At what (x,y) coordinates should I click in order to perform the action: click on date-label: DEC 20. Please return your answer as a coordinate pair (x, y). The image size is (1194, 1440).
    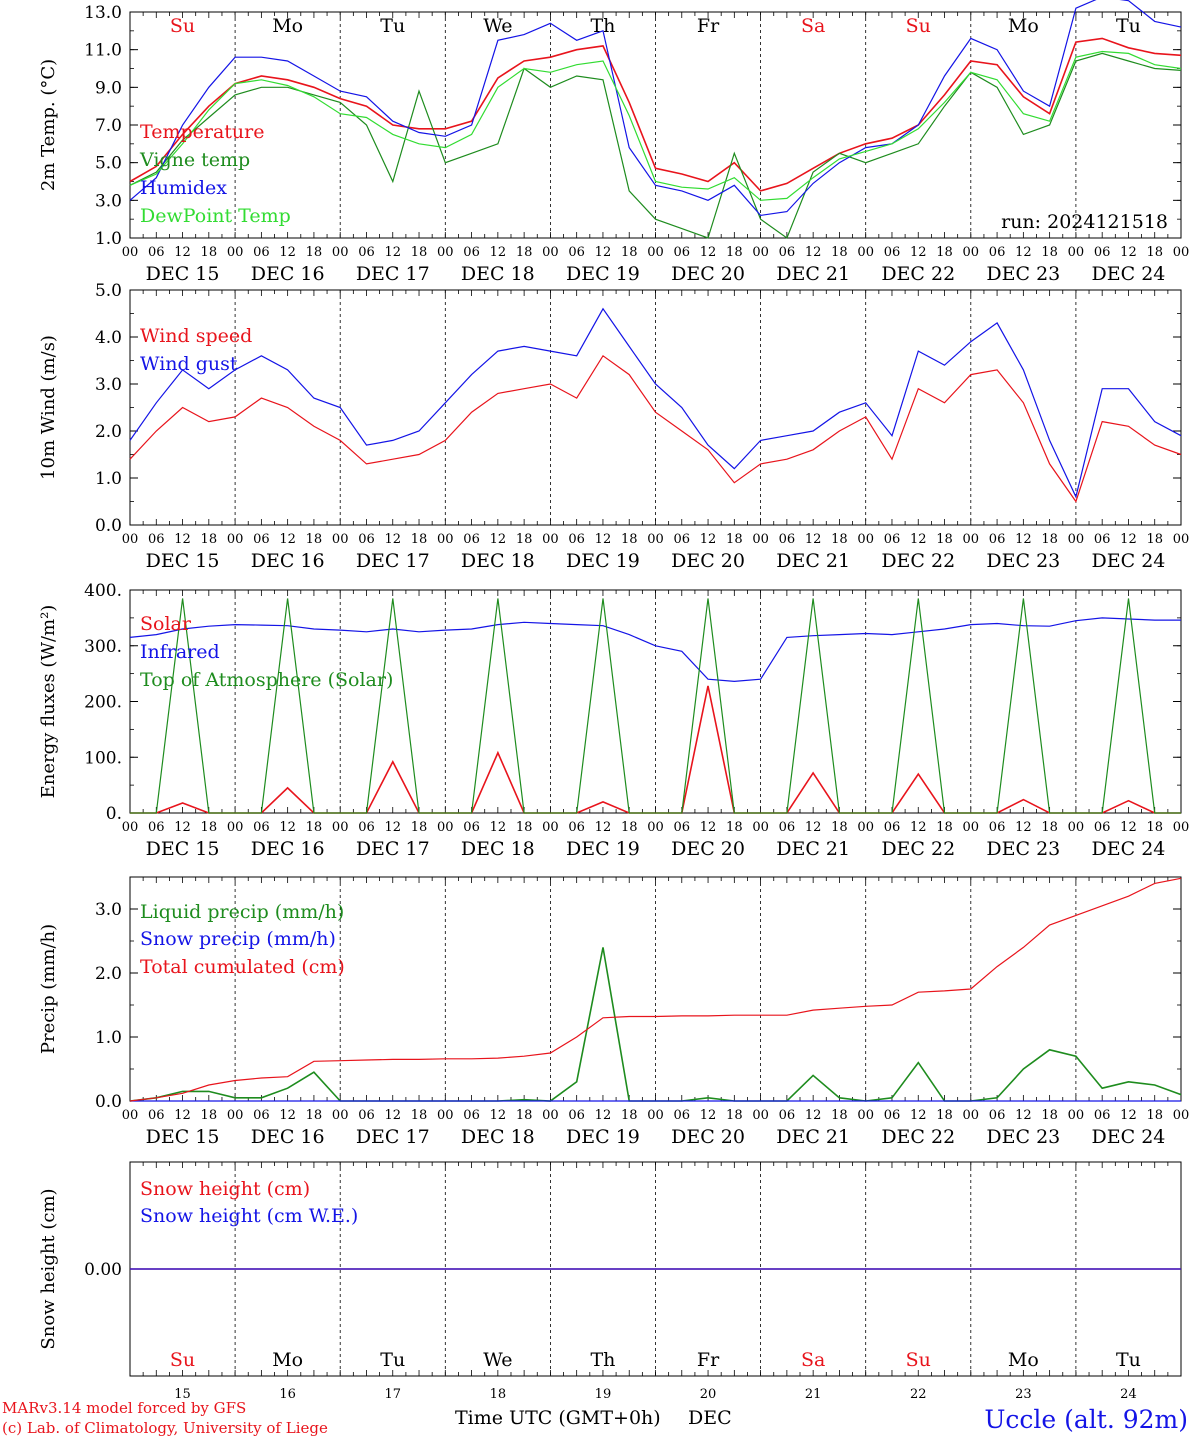
    Looking at the image, I should click on (708, 849).